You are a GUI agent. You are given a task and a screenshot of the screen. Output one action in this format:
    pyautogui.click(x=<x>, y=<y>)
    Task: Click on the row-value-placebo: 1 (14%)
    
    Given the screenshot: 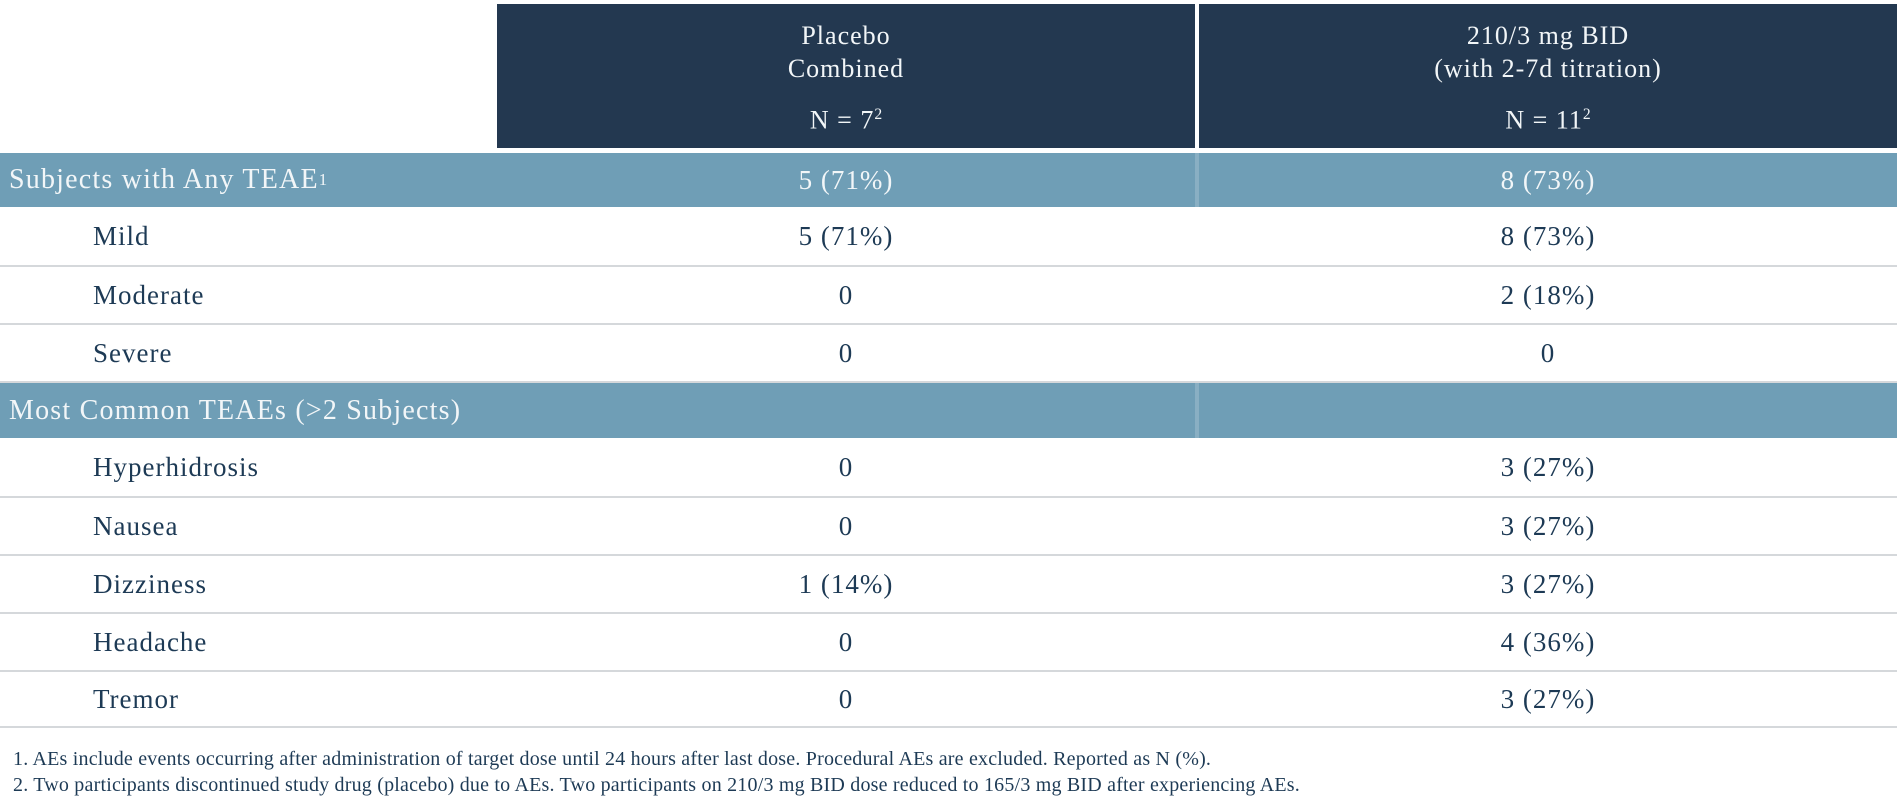 What is the action you would take?
    pyautogui.click(x=846, y=583)
    